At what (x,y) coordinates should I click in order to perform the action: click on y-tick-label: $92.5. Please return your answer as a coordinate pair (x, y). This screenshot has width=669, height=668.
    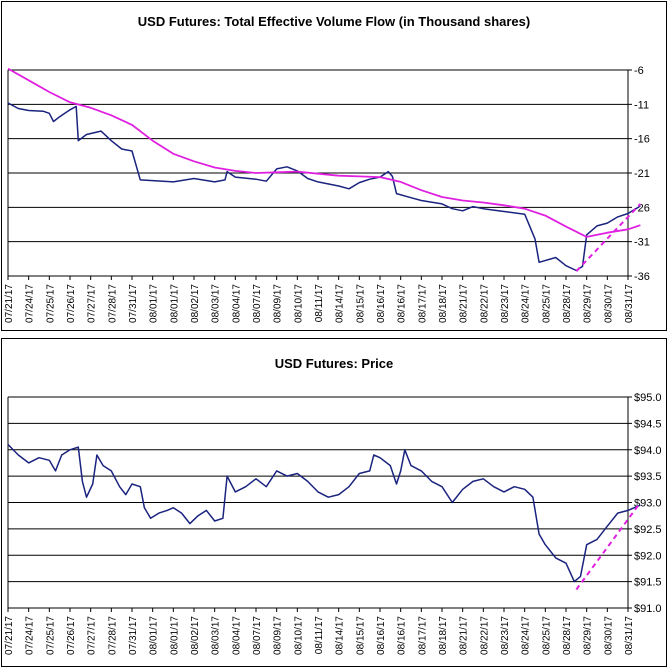
    Looking at the image, I should click on (648, 530).